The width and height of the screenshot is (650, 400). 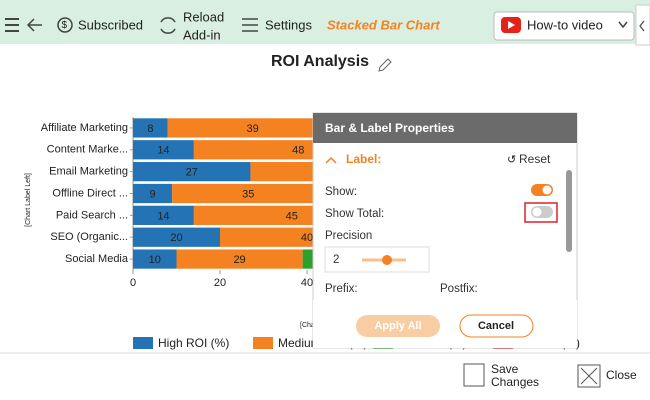 I want to click on back-icon, so click(x=34, y=25).